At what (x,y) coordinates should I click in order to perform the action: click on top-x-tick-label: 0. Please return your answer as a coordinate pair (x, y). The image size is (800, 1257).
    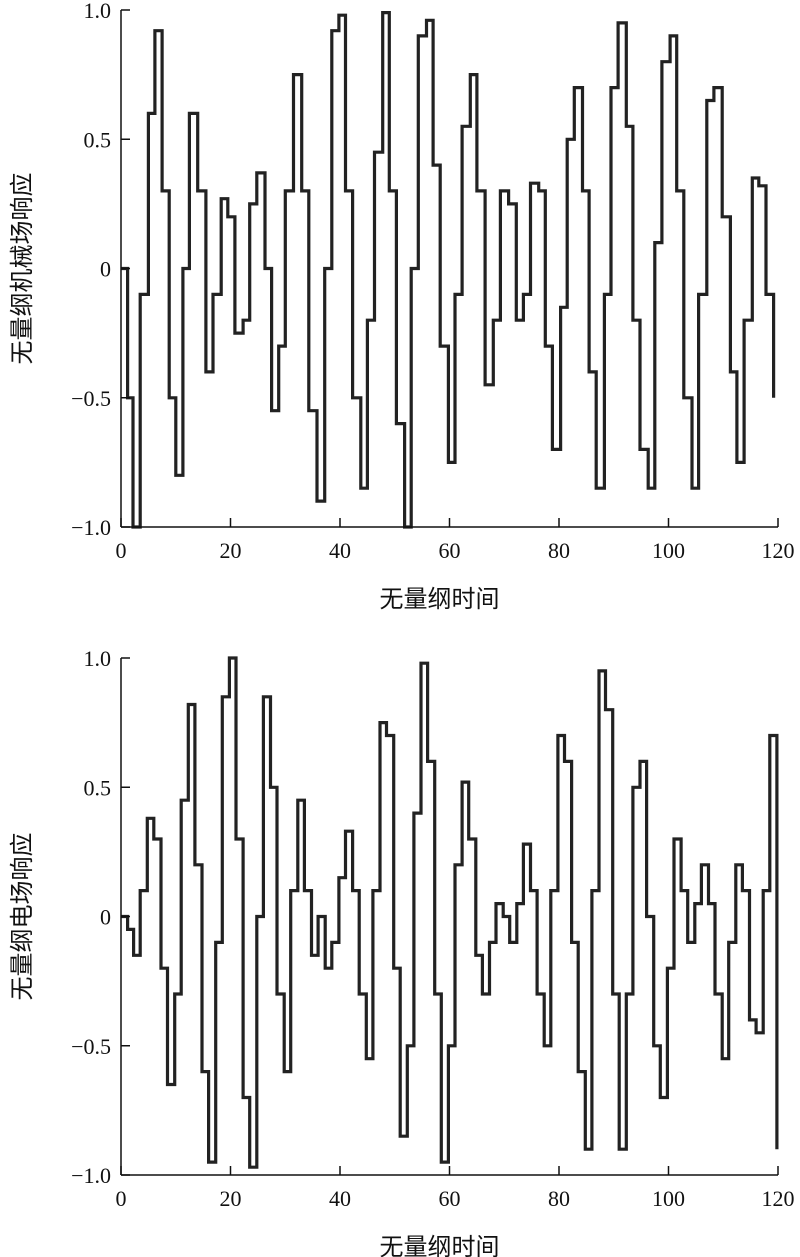
    Looking at the image, I should click on (121, 550).